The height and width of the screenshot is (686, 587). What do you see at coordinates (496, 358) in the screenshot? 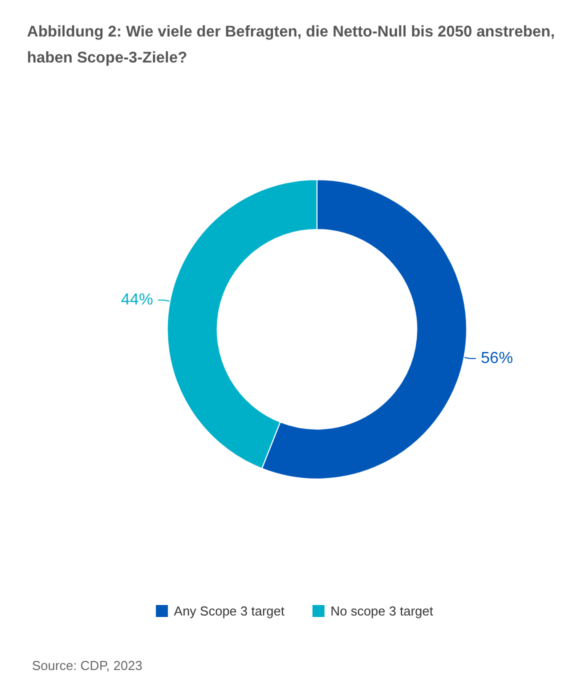
I see `data-label: 56%` at bounding box center [496, 358].